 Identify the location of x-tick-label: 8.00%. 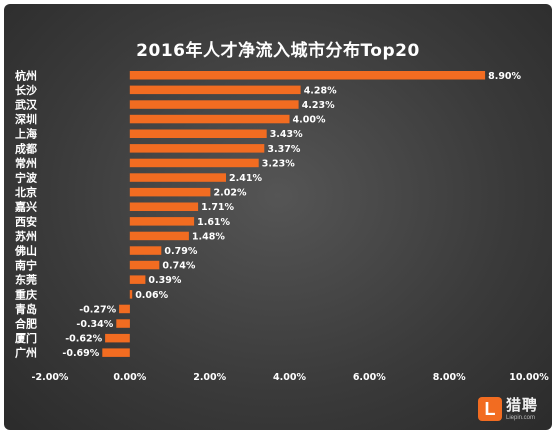
(449, 377).